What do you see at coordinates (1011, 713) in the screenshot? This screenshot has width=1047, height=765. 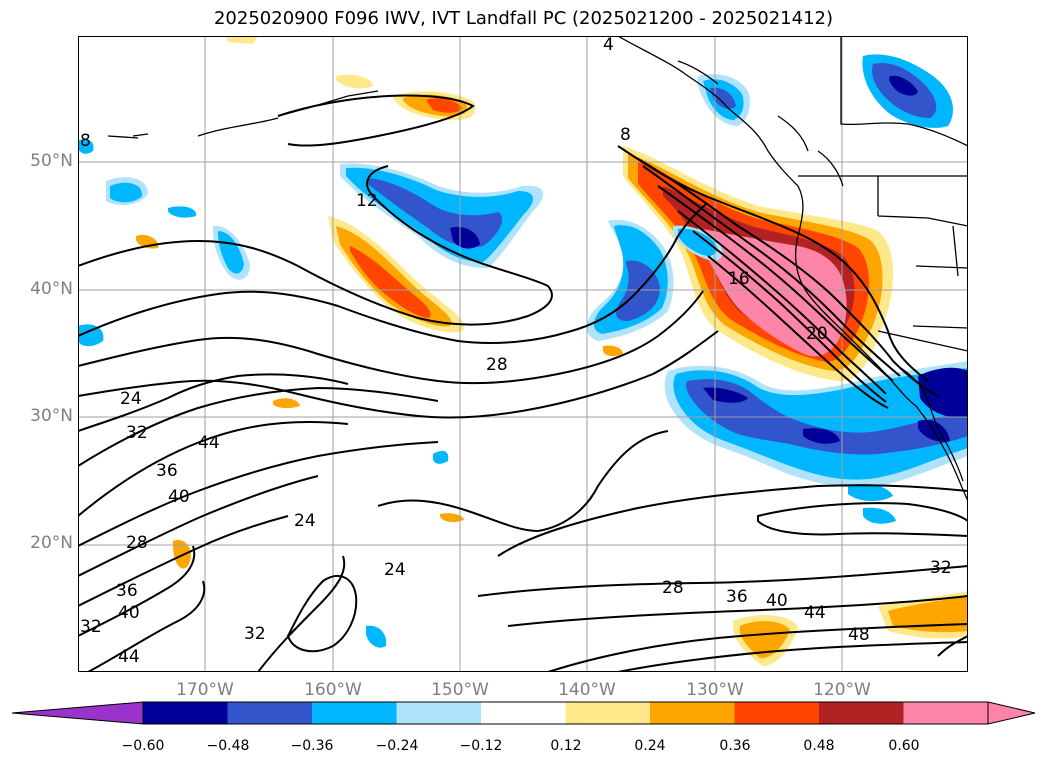 I see `colorbar-extend-max` at bounding box center [1011, 713].